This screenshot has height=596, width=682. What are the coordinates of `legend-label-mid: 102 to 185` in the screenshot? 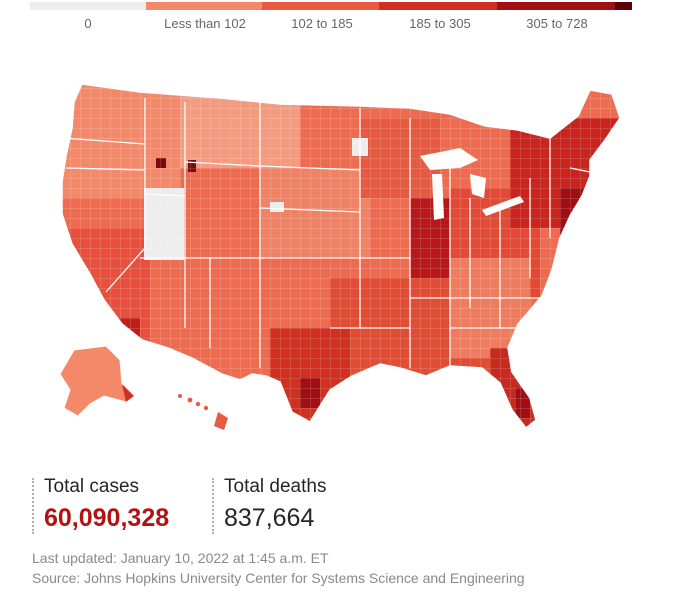 It's located at (322, 23).